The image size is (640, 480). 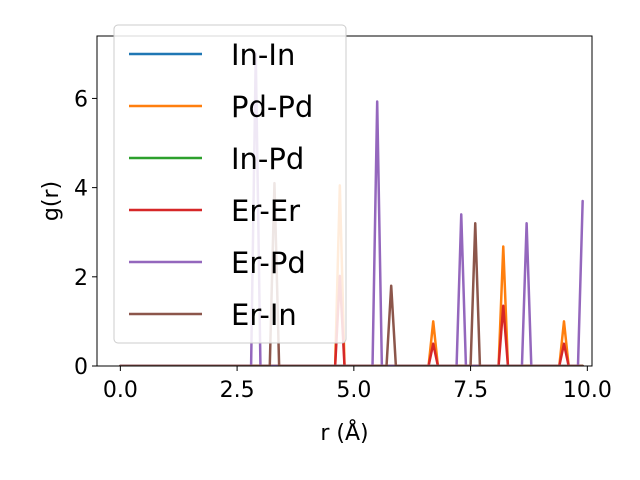 I want to click on x-tick-label: 5.0, so click(x=353, y=390).